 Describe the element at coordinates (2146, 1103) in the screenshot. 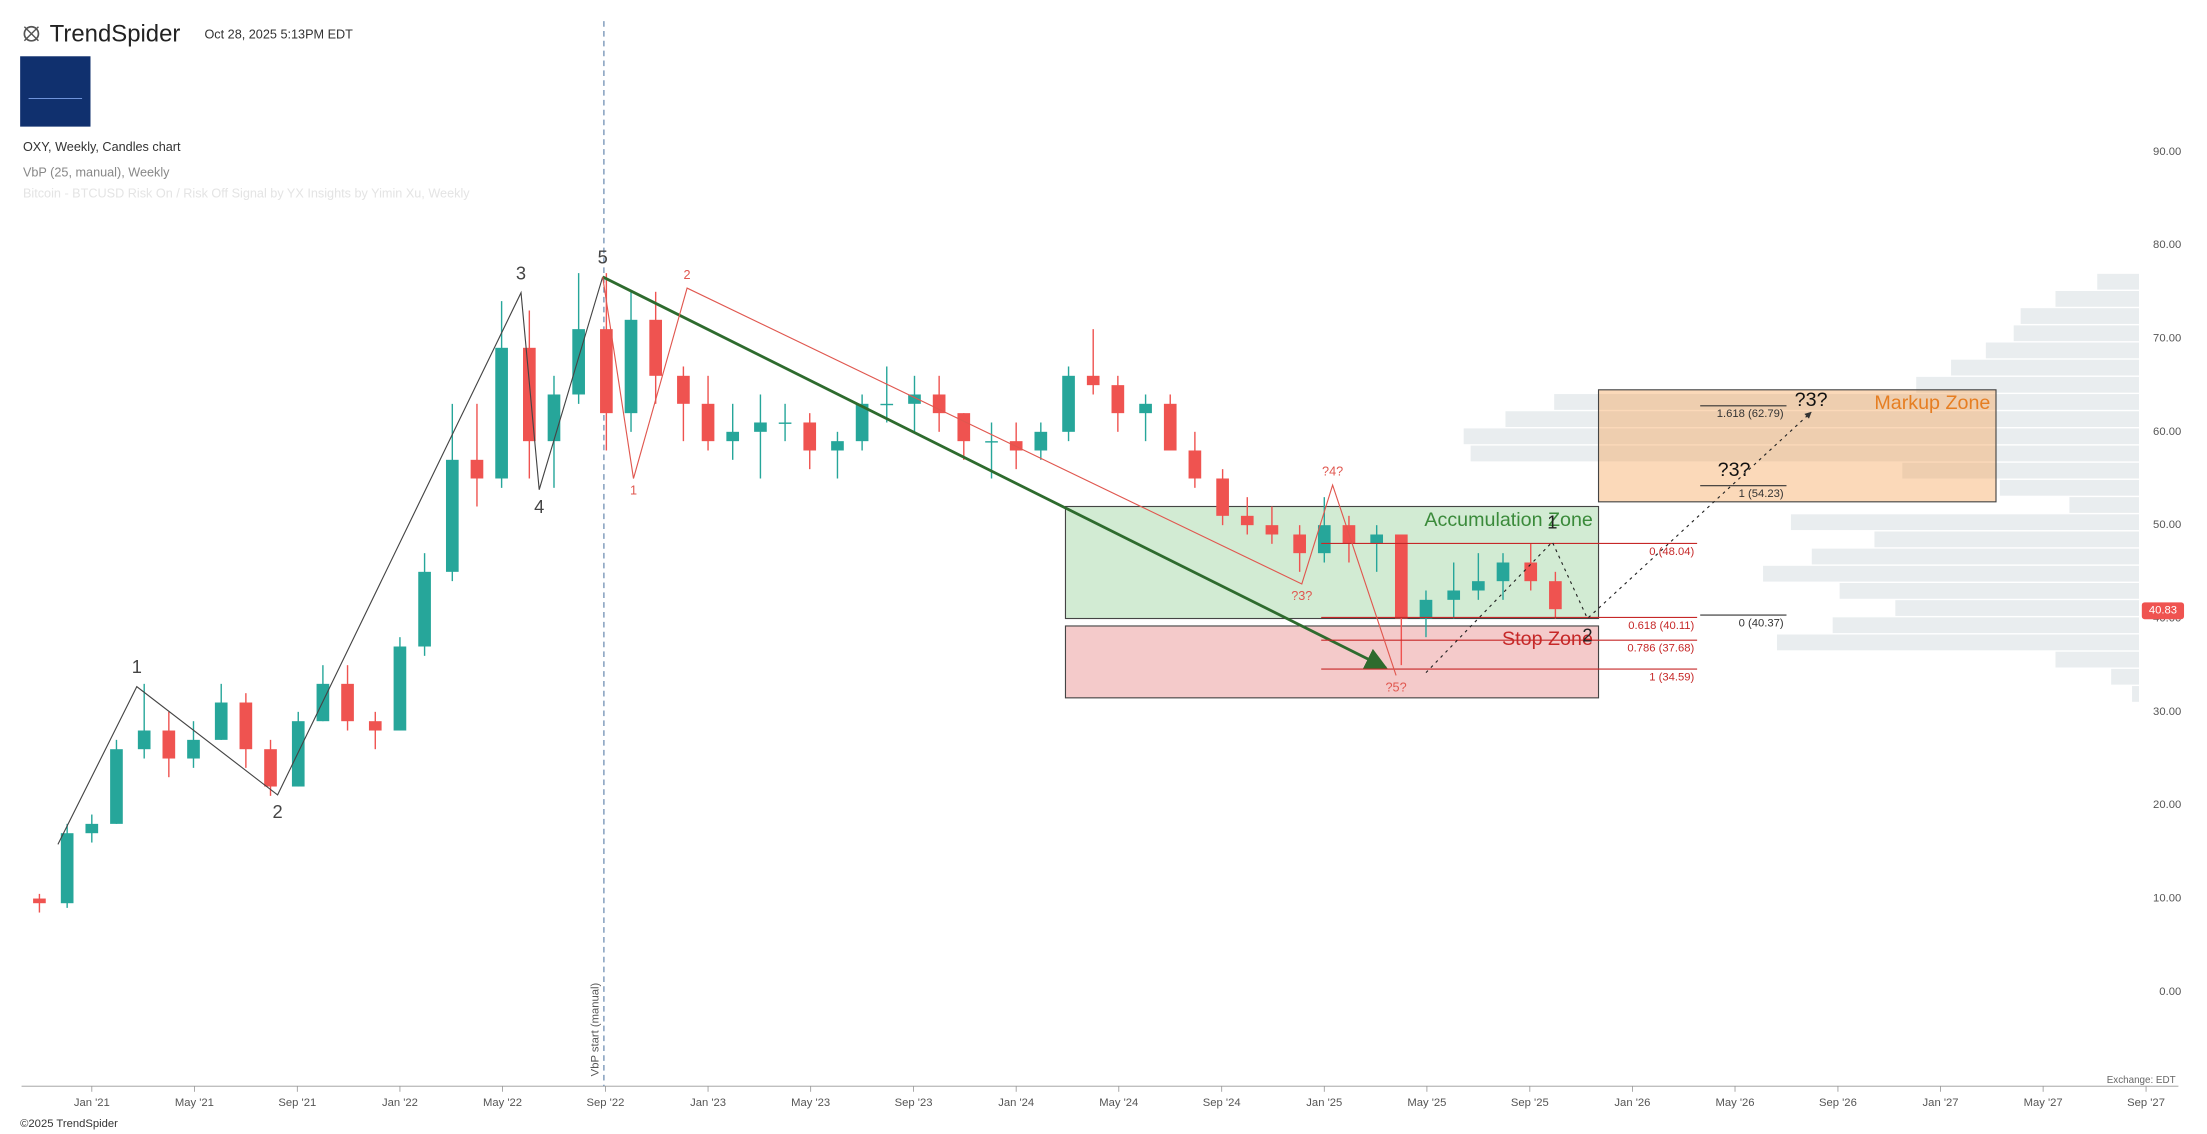

I see `x-tick-label: Sep '27` at that location.